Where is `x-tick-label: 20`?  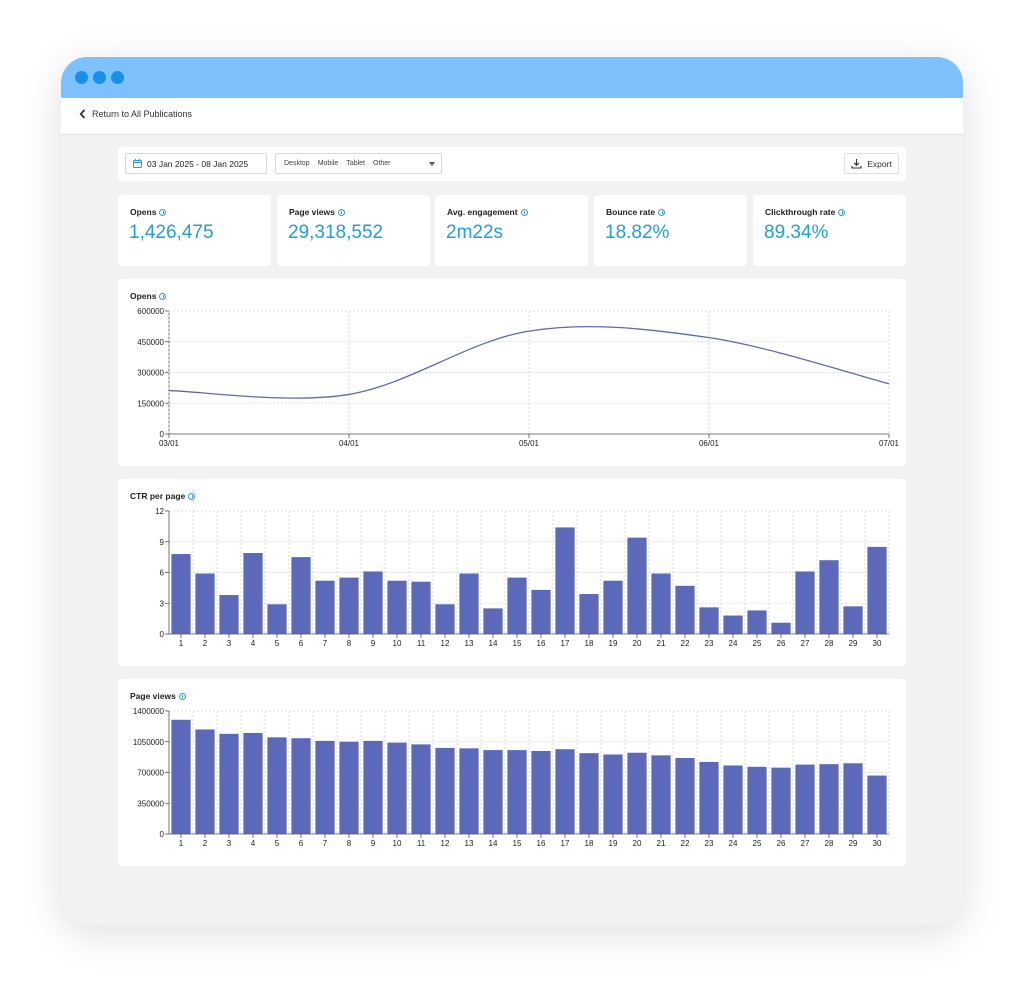 x-tick-label: 20 is located at coordinates (637, 643).